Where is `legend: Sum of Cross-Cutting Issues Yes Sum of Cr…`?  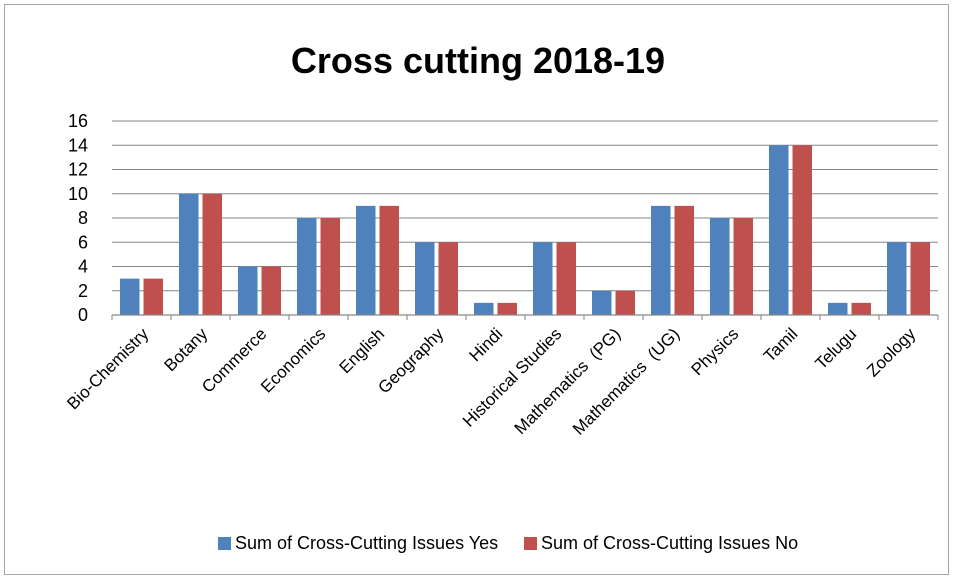
legend: Sum of Cross-Cutting Issues Yes Sum of Cr… is located at coordinates (508, 543).